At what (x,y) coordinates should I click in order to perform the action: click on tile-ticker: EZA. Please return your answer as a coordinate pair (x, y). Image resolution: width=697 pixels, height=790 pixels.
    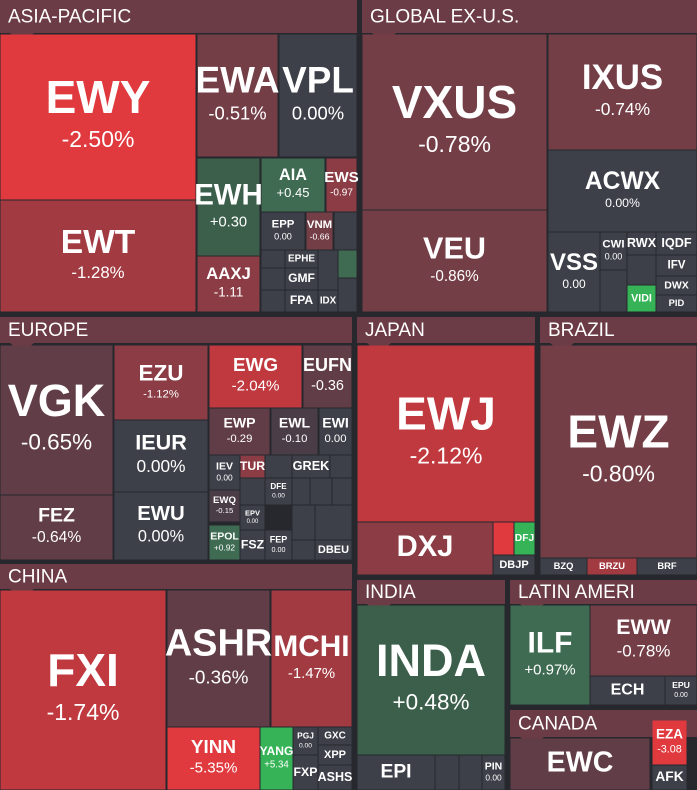
    Looking at the image, I should click on (669, 734).